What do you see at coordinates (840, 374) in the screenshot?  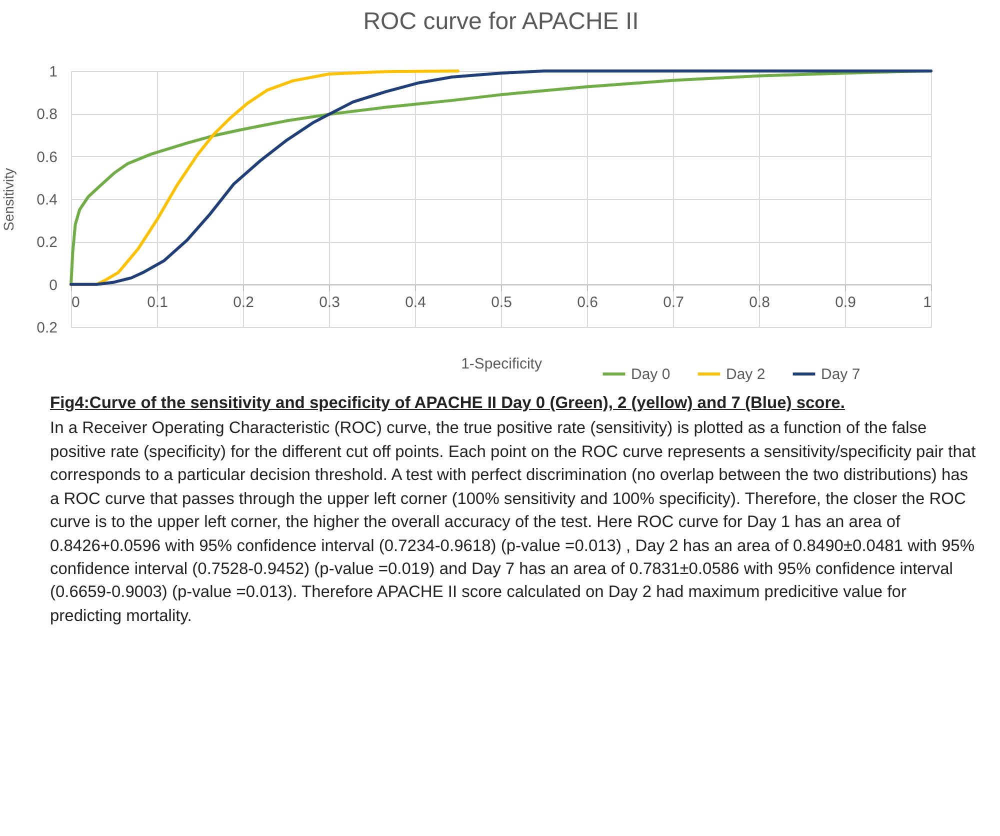 I see `legend-label: Day 7` at bounding box center [840, 374].